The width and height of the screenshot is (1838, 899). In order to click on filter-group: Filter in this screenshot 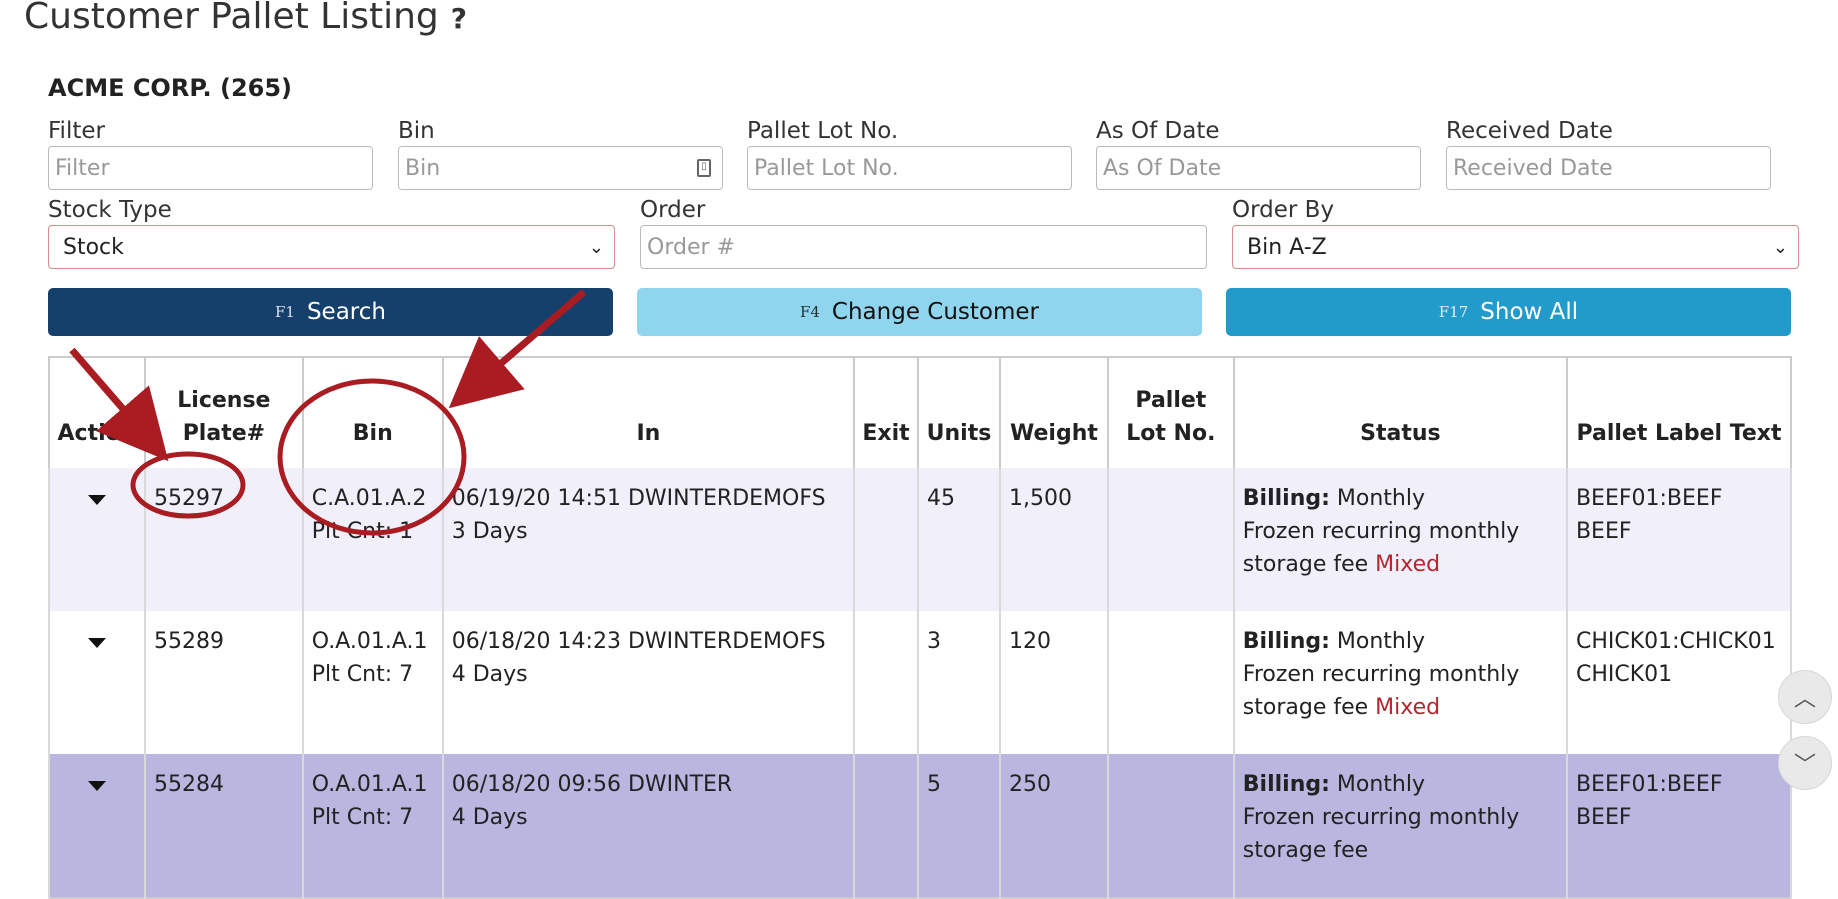, I will do `click(210, 153)`.